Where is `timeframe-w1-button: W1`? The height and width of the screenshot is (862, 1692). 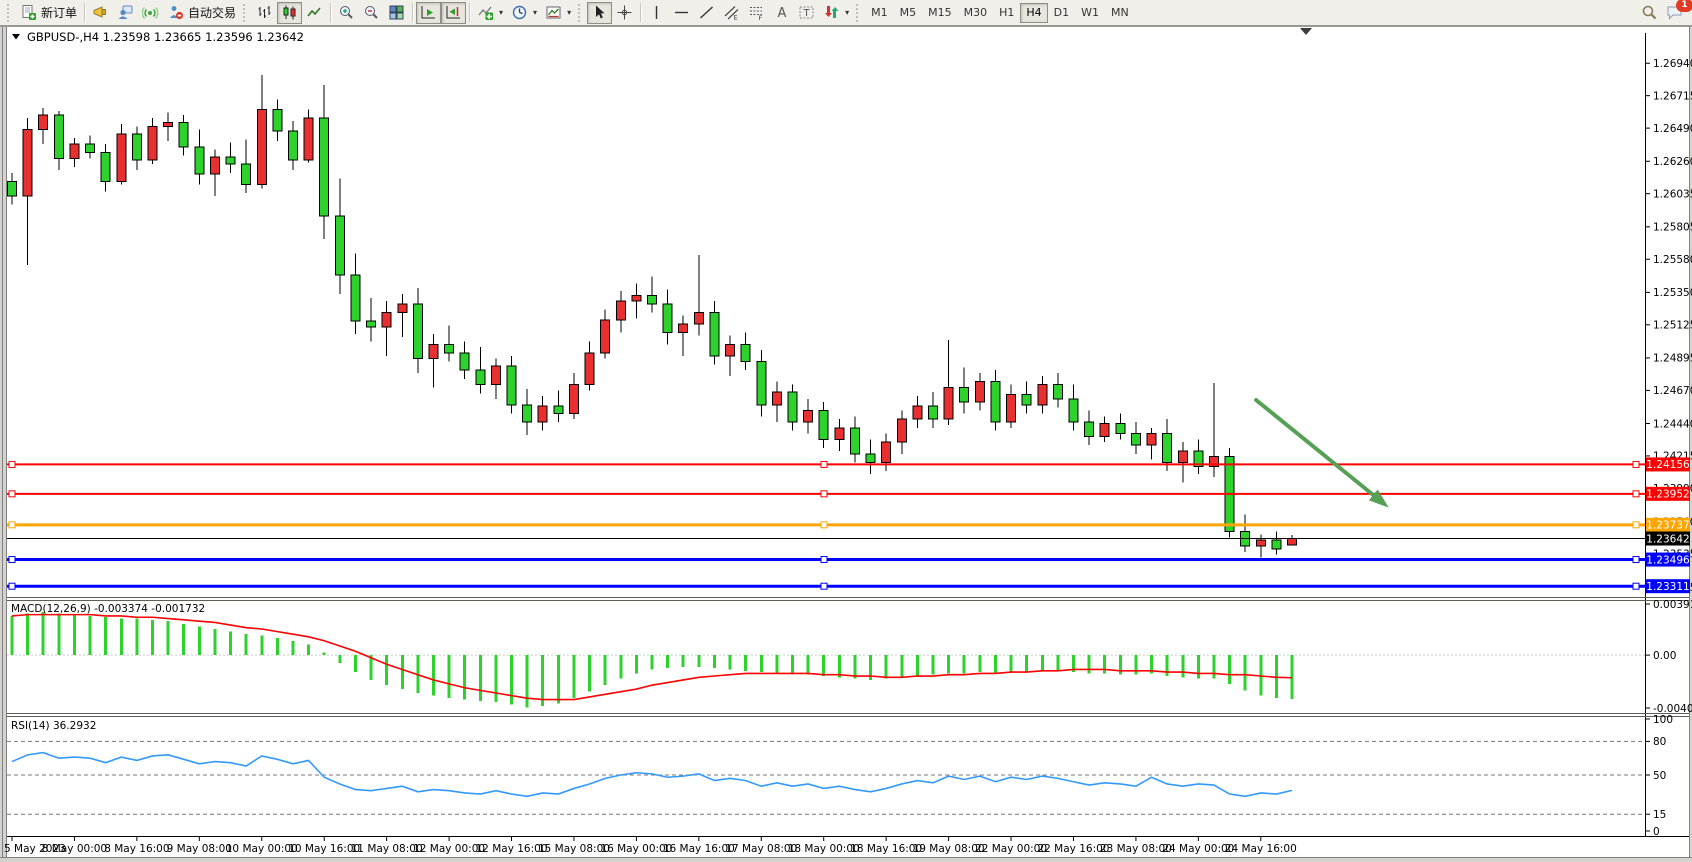 timeframe-w1-button: W1 is located at coordinates (1090, 12).